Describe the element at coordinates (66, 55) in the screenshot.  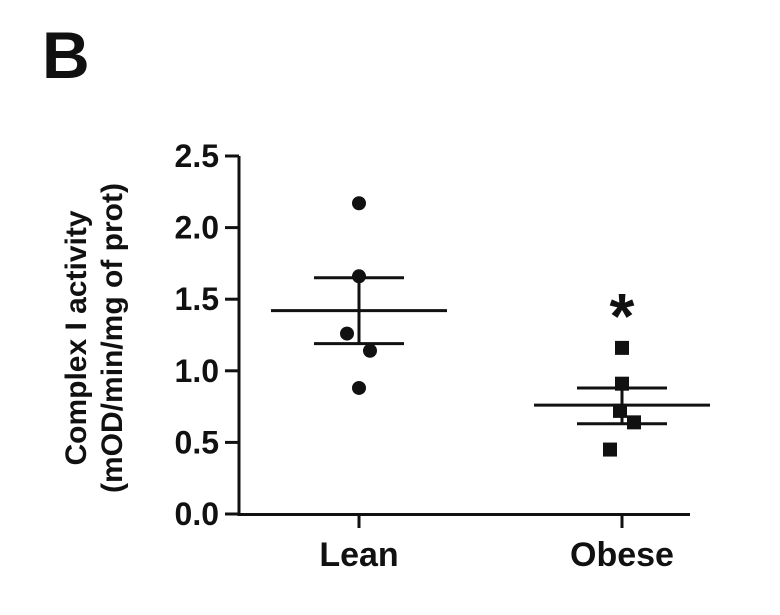
I see `panel-label: B` at that location.